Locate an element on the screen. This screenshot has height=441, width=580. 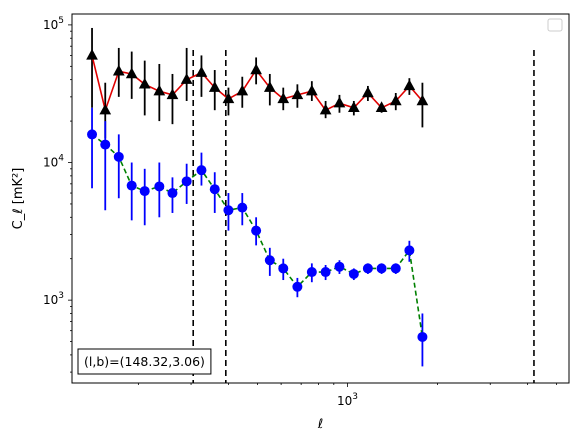
x-tick-label: 103 is located at coordinates (347, 400).